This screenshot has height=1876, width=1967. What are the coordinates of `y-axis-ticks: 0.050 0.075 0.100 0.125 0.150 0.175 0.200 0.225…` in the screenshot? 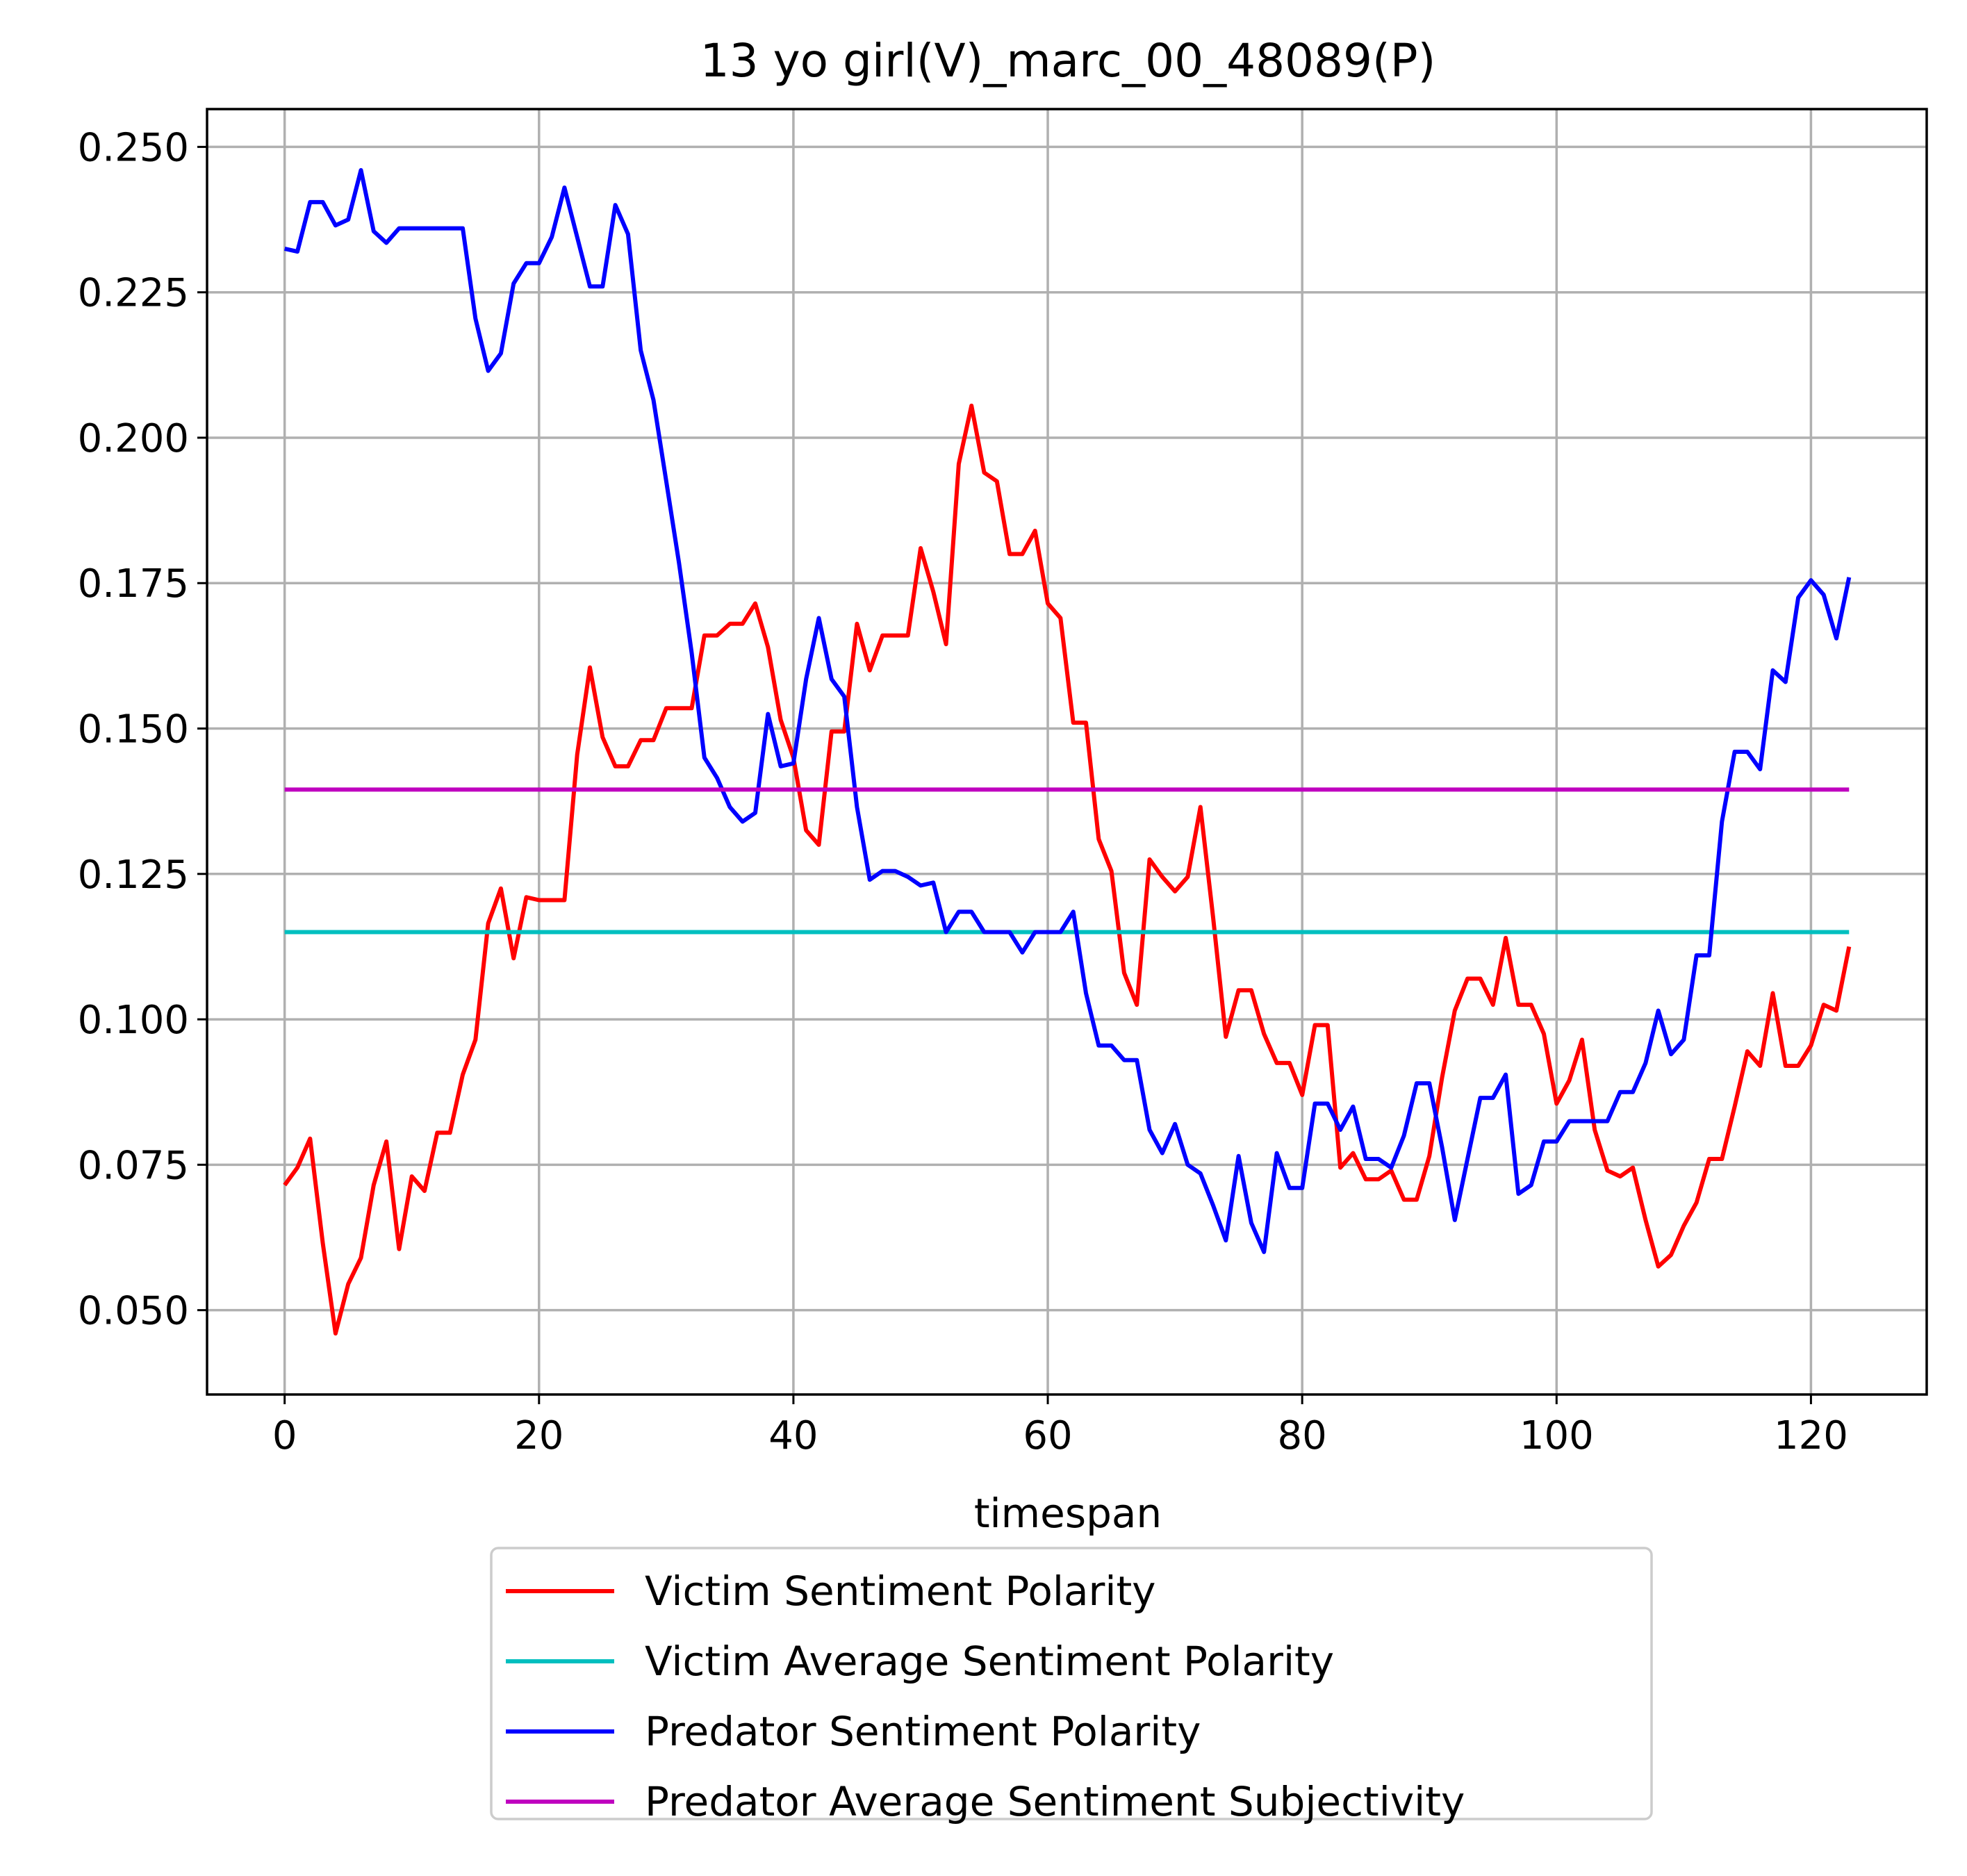 It's located at (143, 729).